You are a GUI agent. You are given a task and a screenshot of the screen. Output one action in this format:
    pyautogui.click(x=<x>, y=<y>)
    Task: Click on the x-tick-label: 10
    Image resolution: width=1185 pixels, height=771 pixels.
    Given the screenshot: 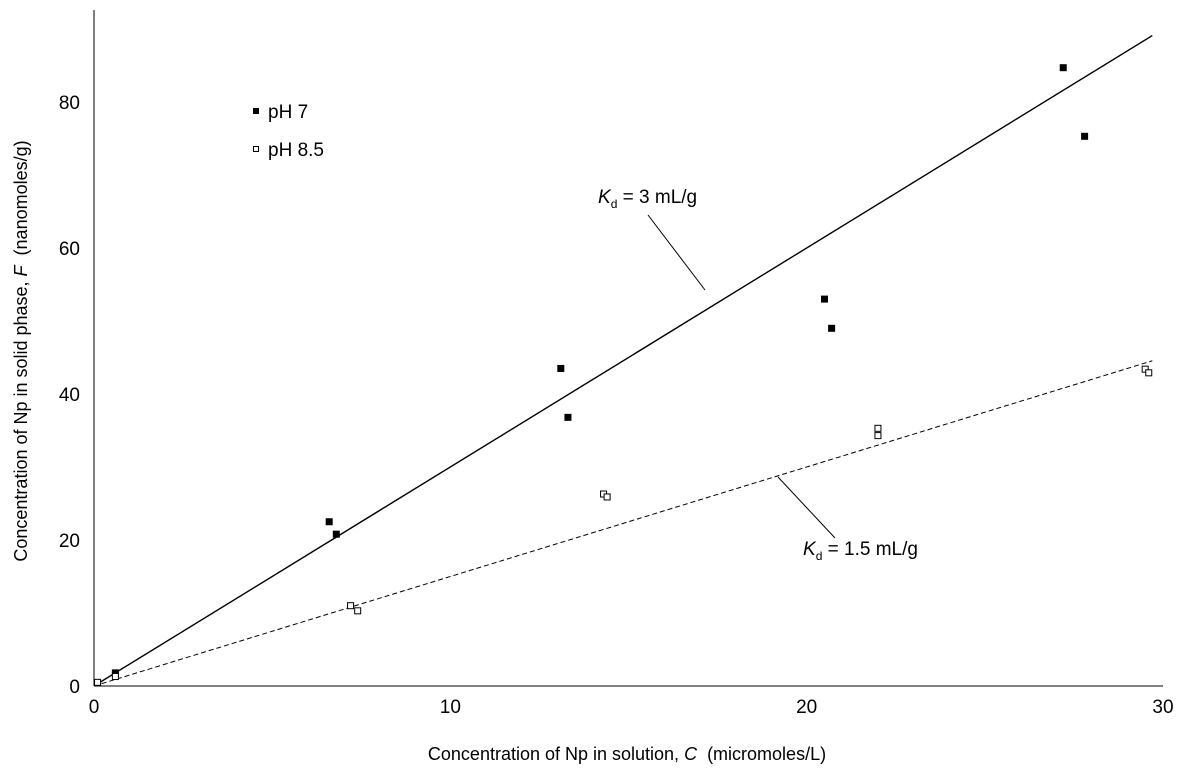 What is the action you would take?
    pyautogui.click(x=450, y=707)
    